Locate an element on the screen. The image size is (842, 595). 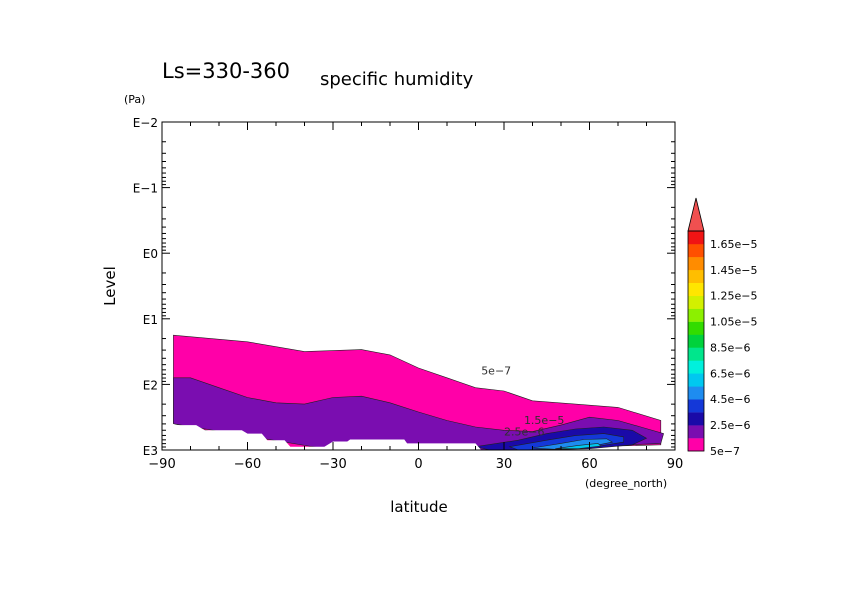
contour-label: 1.5e−5 is located at coordinates (544, 420).